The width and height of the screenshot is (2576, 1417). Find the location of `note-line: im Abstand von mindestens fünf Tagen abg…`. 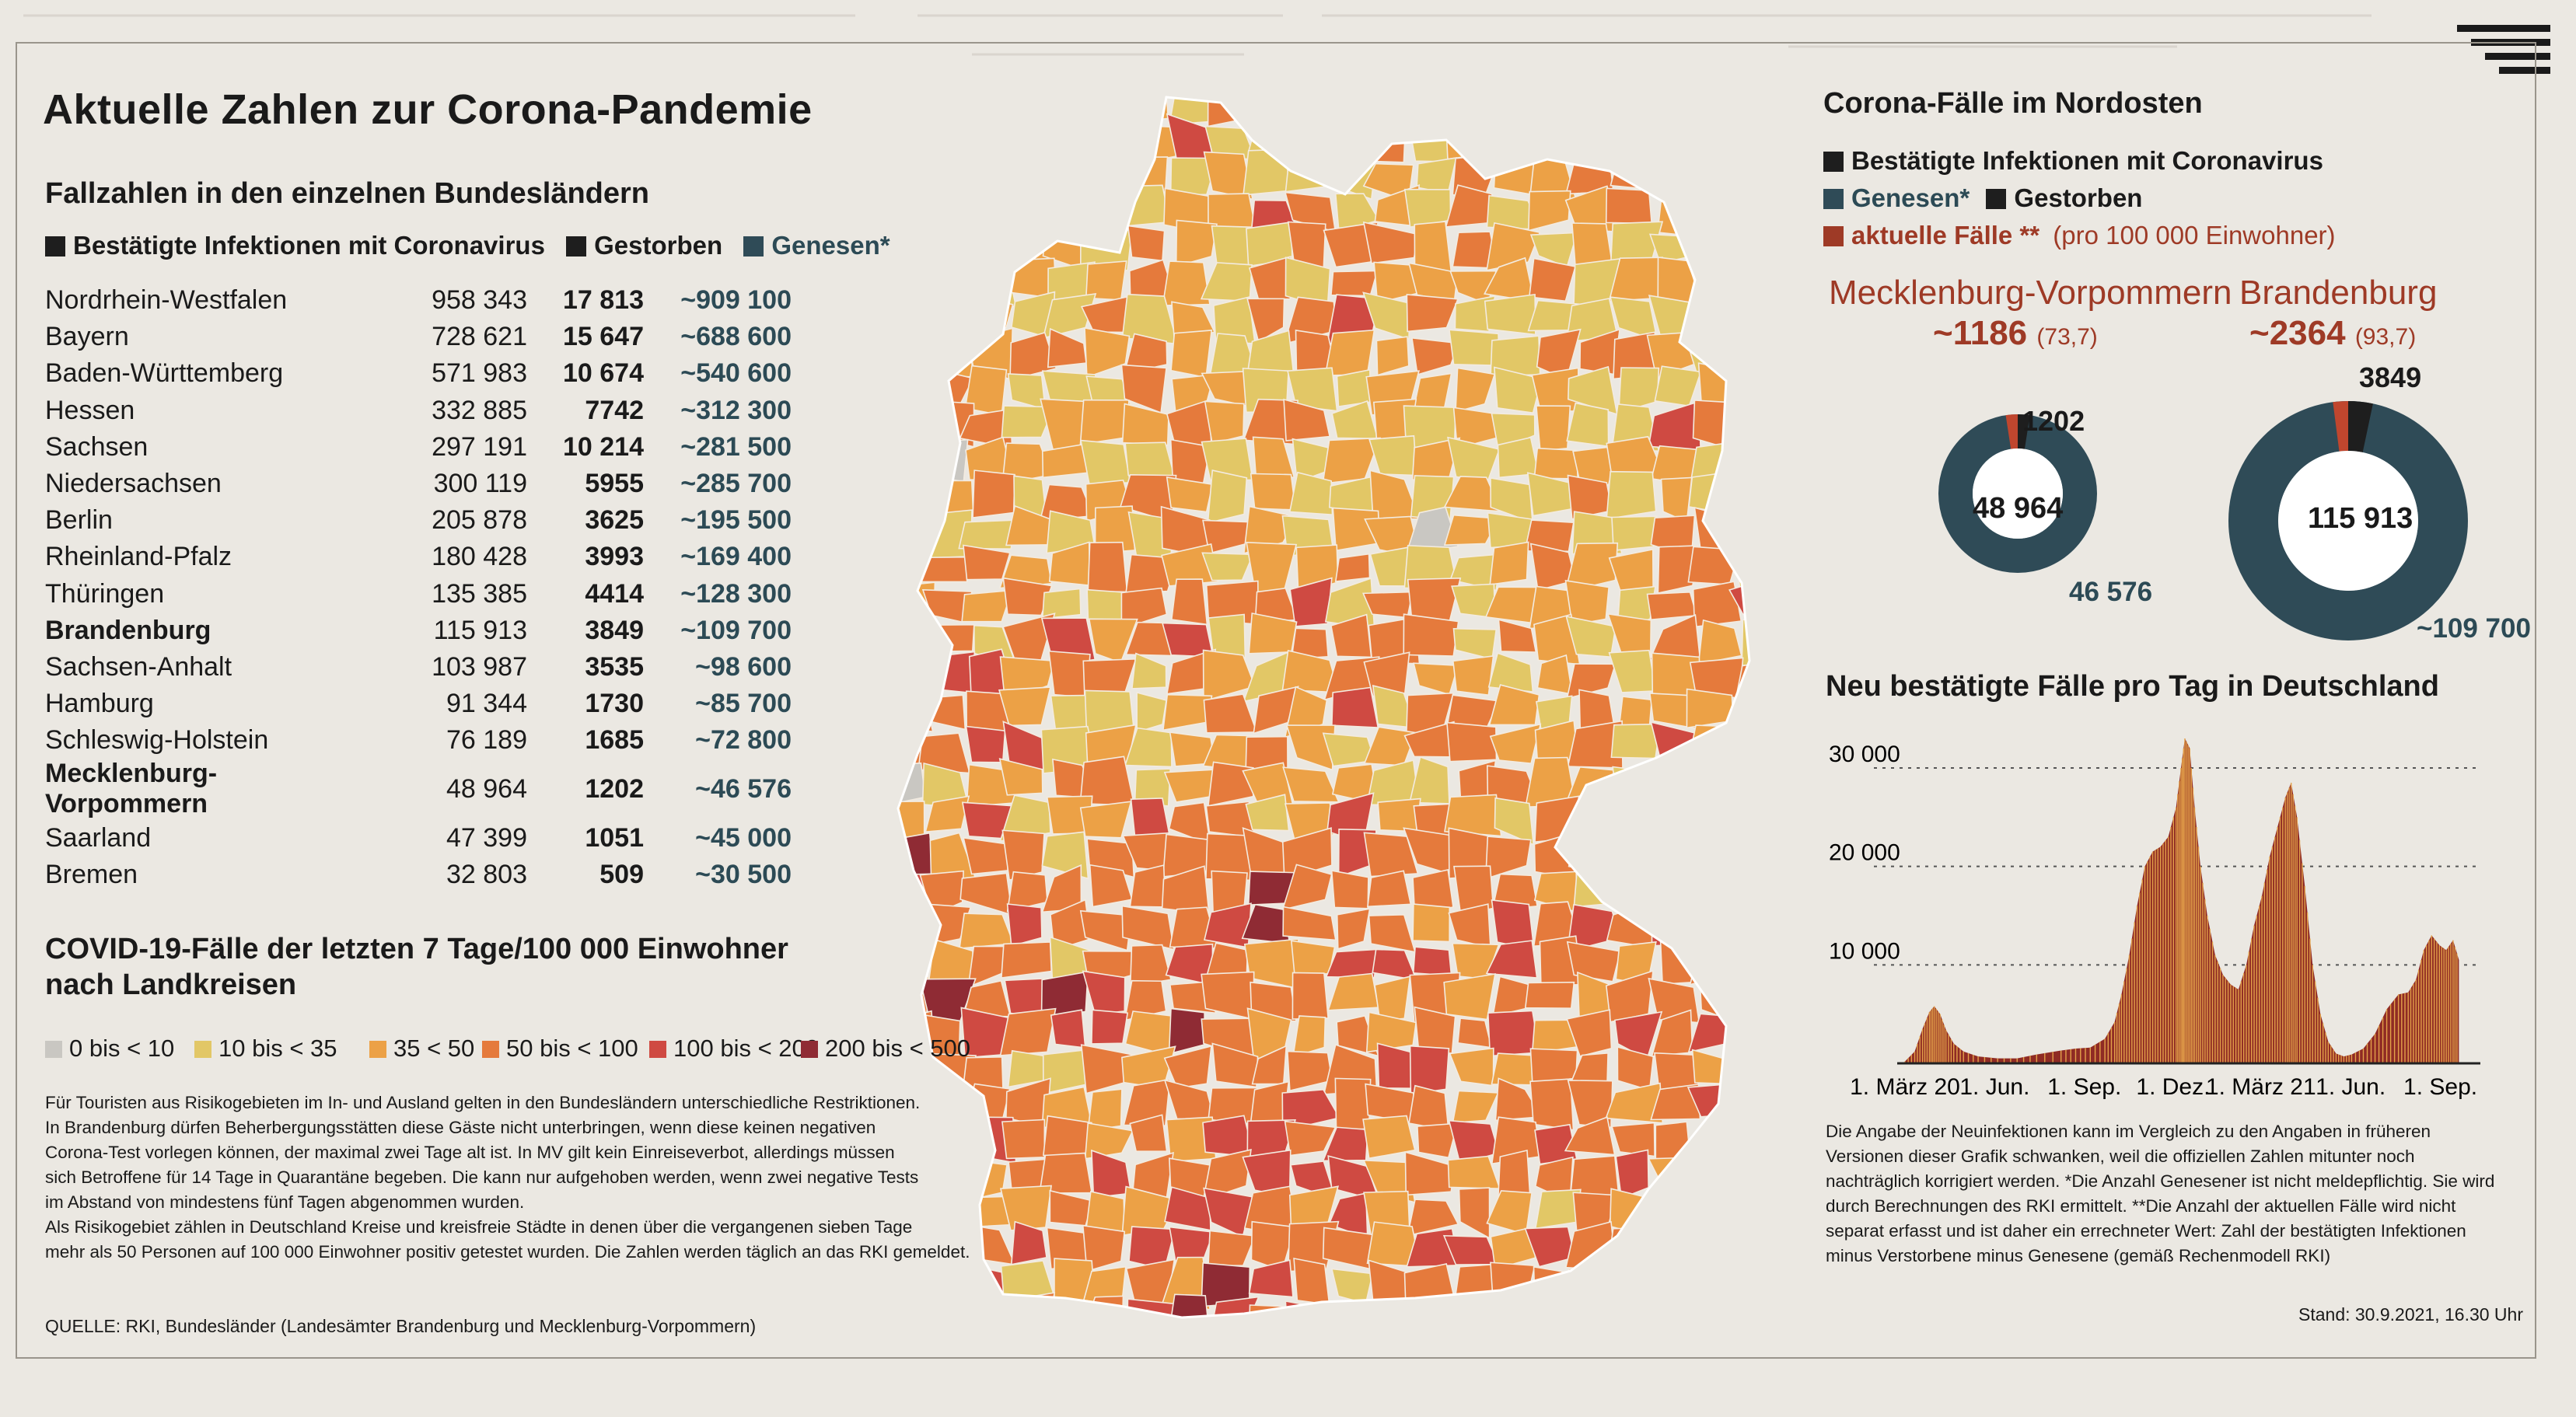

note-line: im Abstand von mindestens fünf Tagen abg… is located at coordinates (285, 1202).